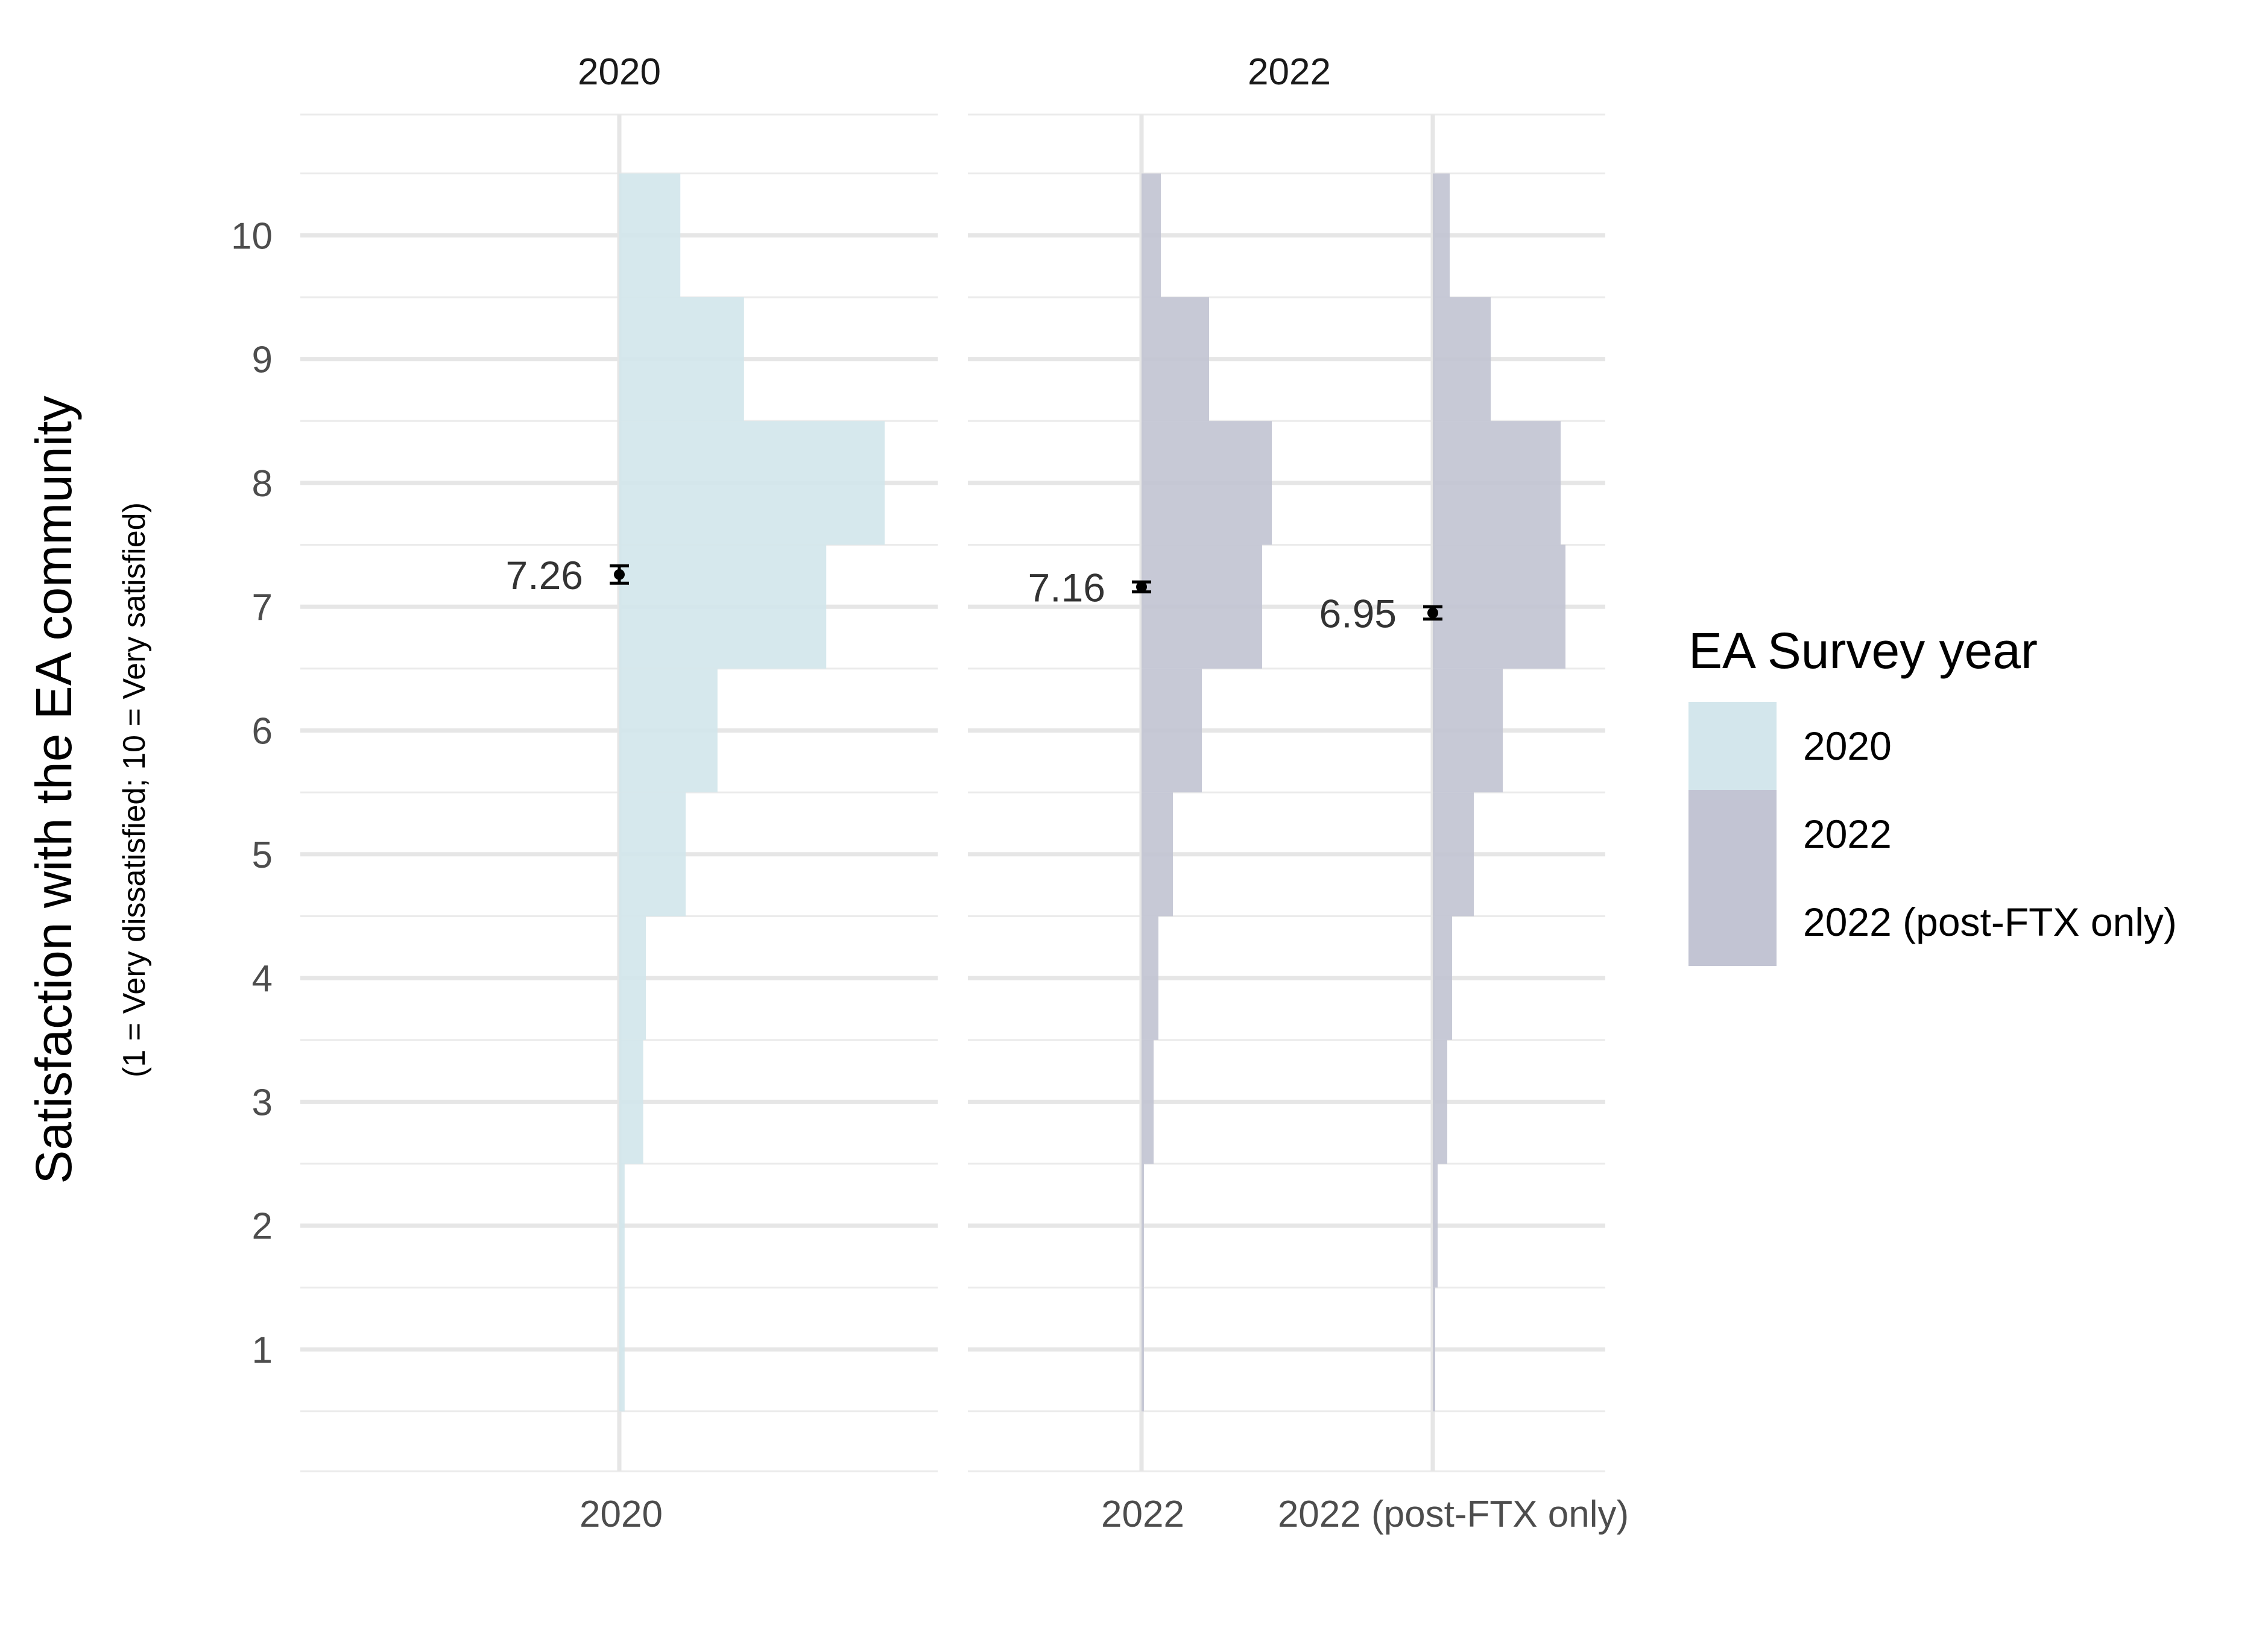  Describe the element at coordinates (252, 236) in the screenshot. I see `y-tick-label-10: 10` at that location.